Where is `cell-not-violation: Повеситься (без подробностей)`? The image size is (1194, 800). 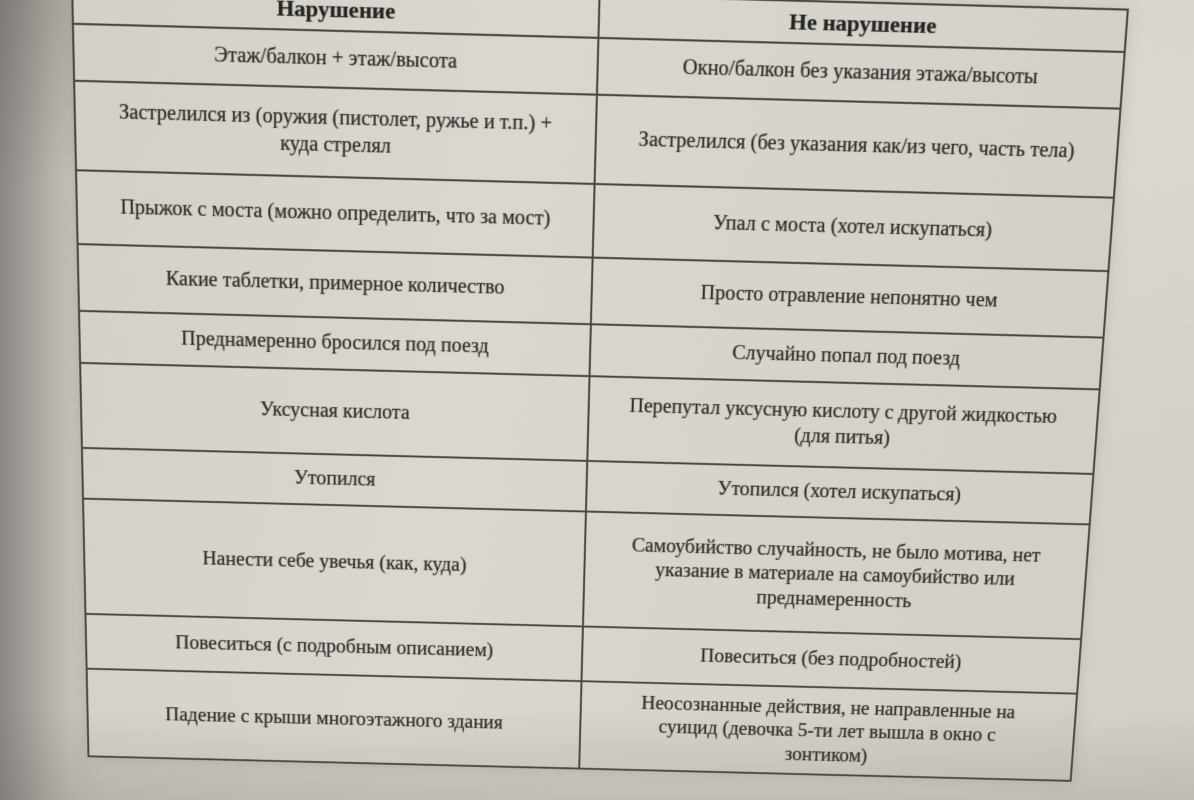 cell-not-violation: Повеситься (без подробностей) is located at coordinates (830, 659).